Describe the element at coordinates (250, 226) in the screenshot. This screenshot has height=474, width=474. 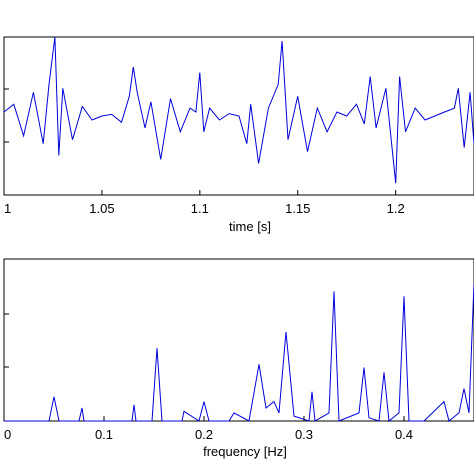
I see `time-x-axis-label: time [s]` at that location.